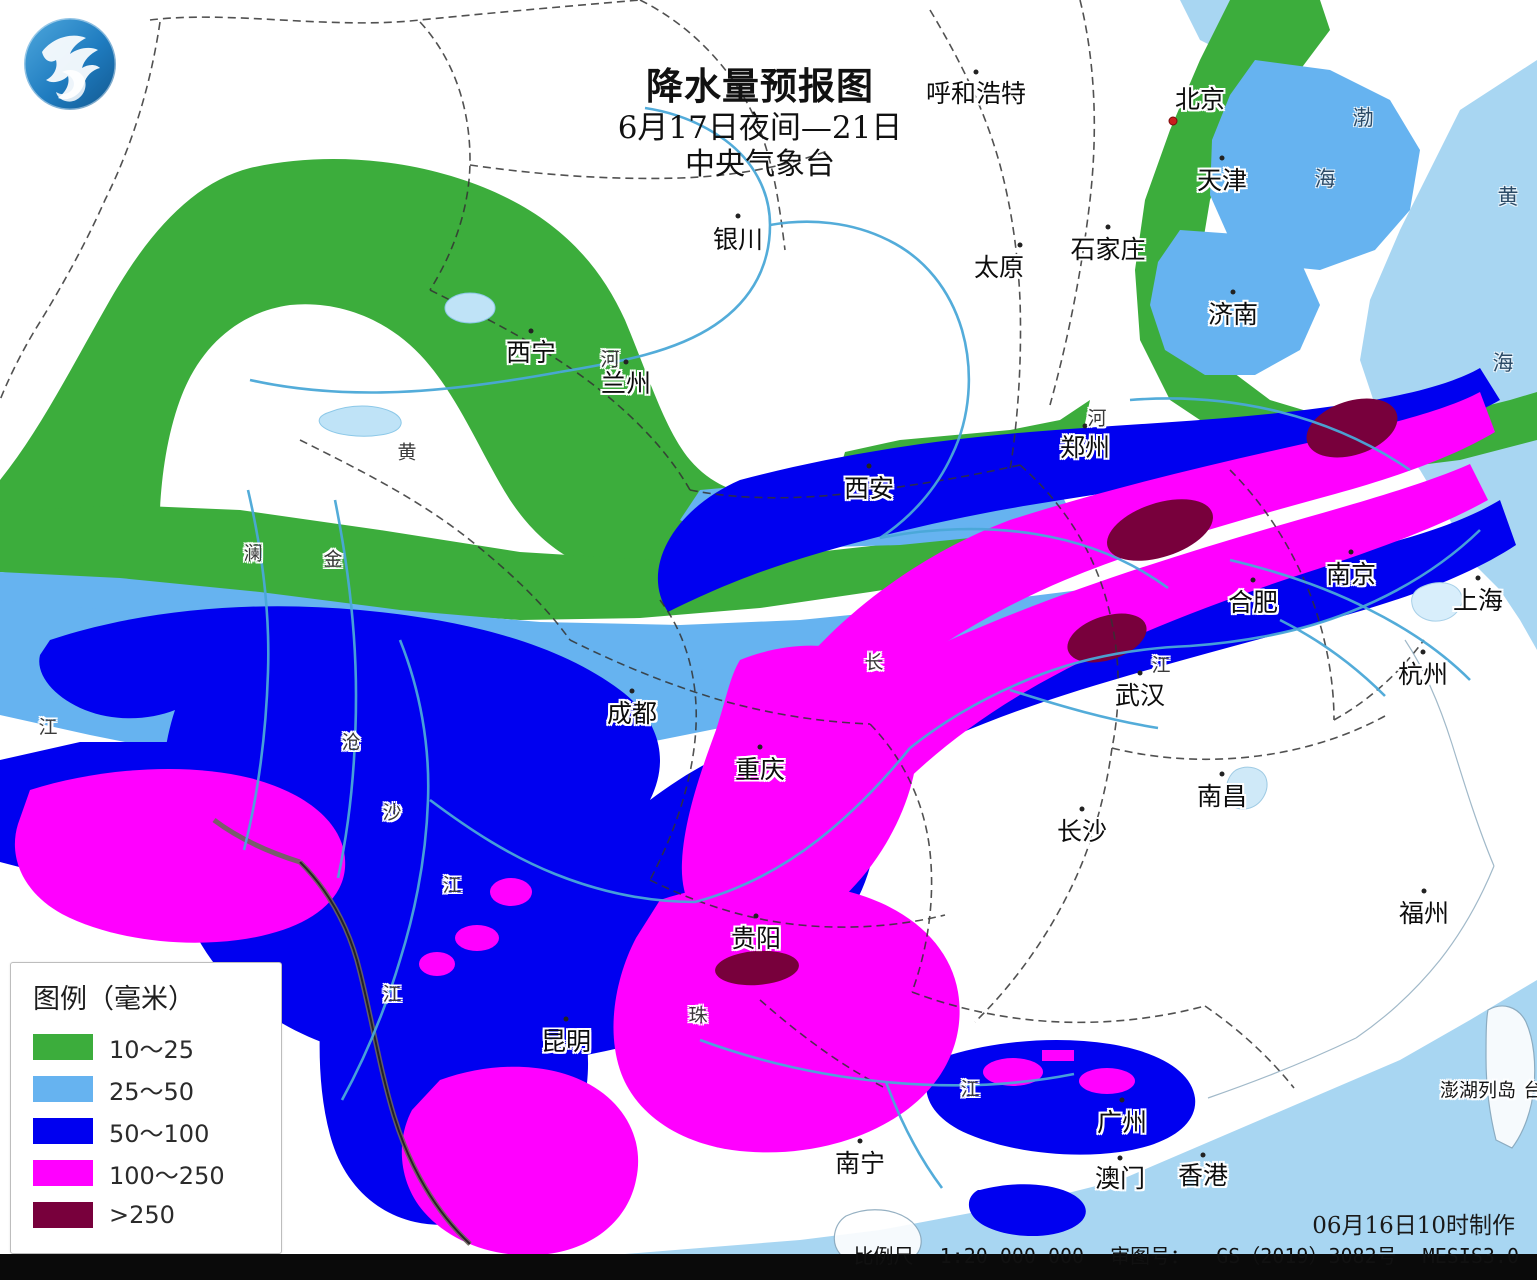 Image resolution: width=1537 pixels, height=1280 pixels. I want to click on legend-rows: 10～25 25～50 50～100 100～250 >250, so click(157, 1131).